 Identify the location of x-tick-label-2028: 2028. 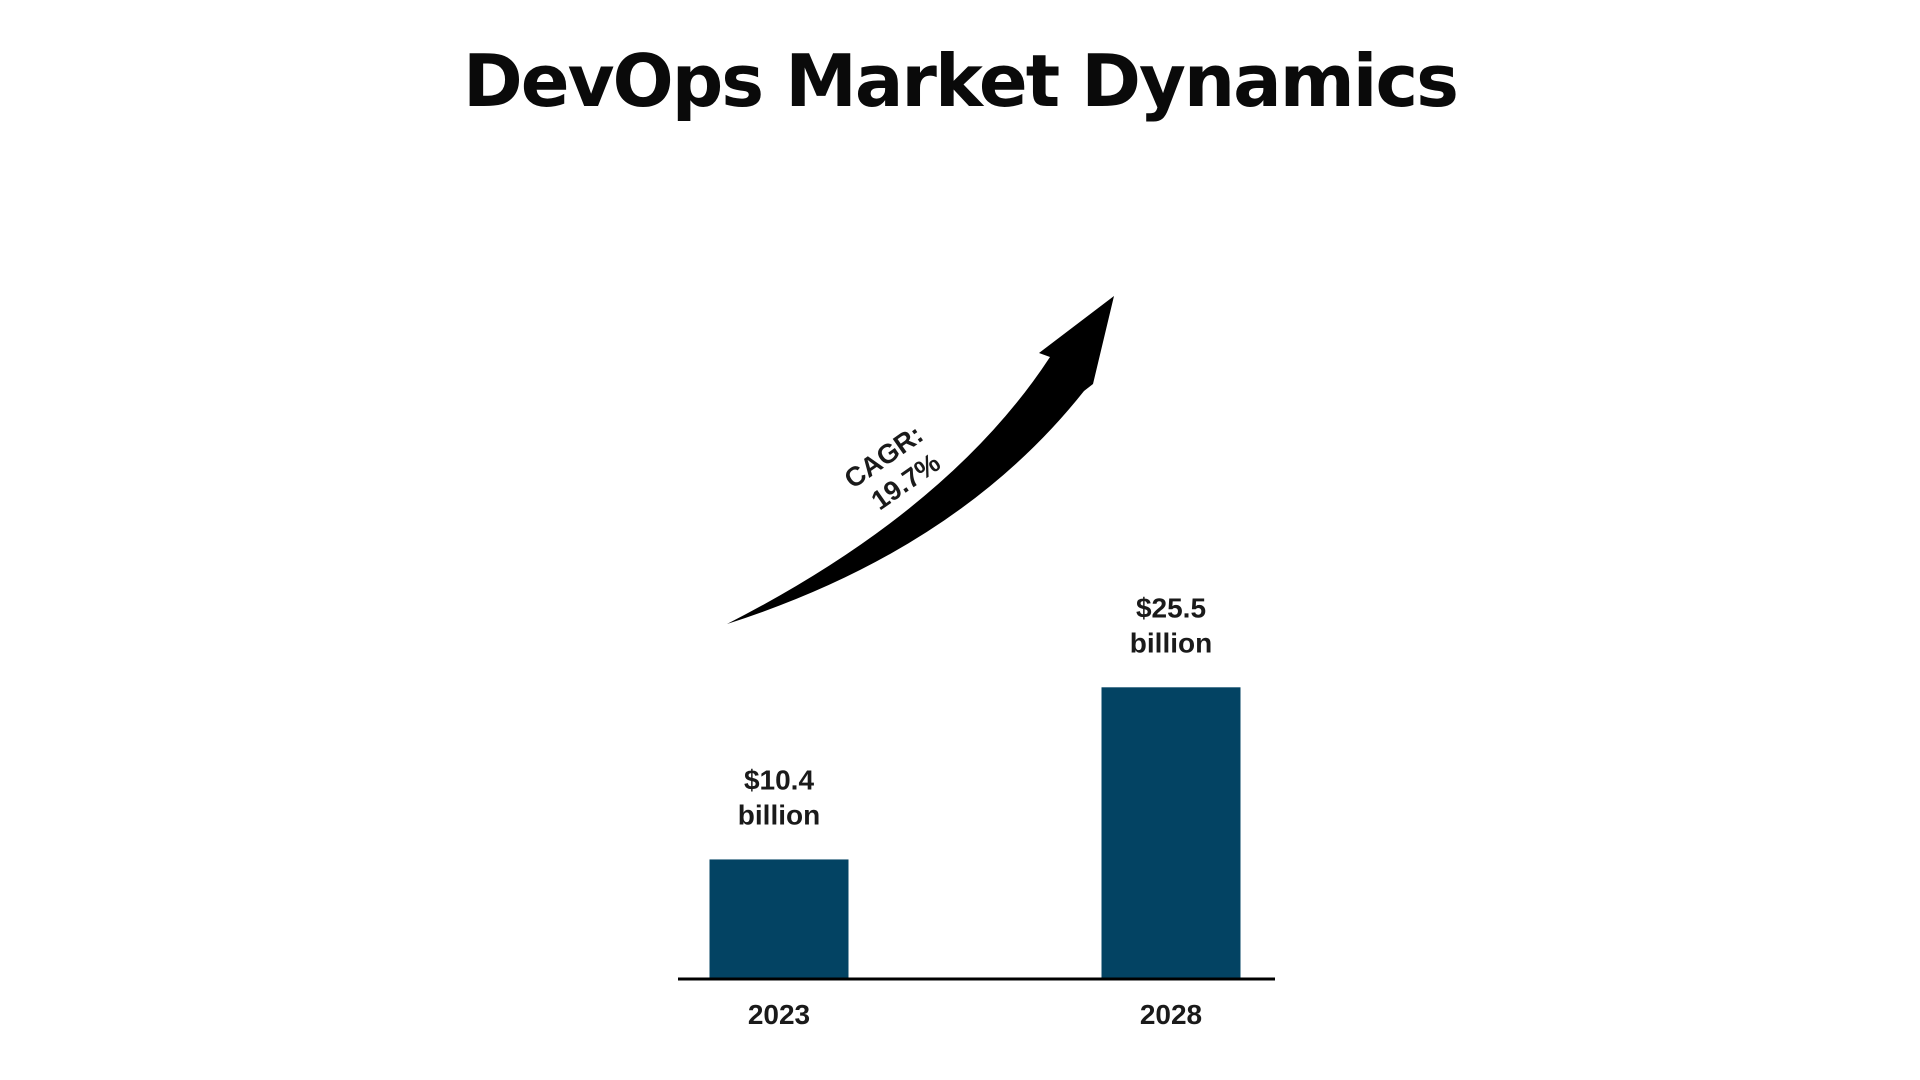
(1171, 1014).